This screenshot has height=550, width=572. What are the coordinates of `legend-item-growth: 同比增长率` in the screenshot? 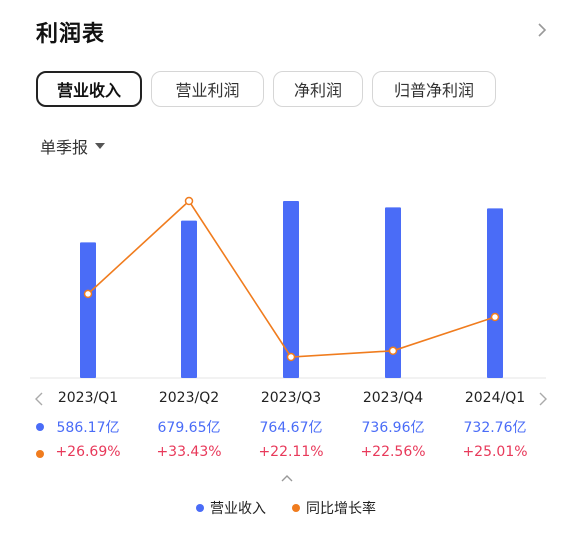 It's located at (334, 508).